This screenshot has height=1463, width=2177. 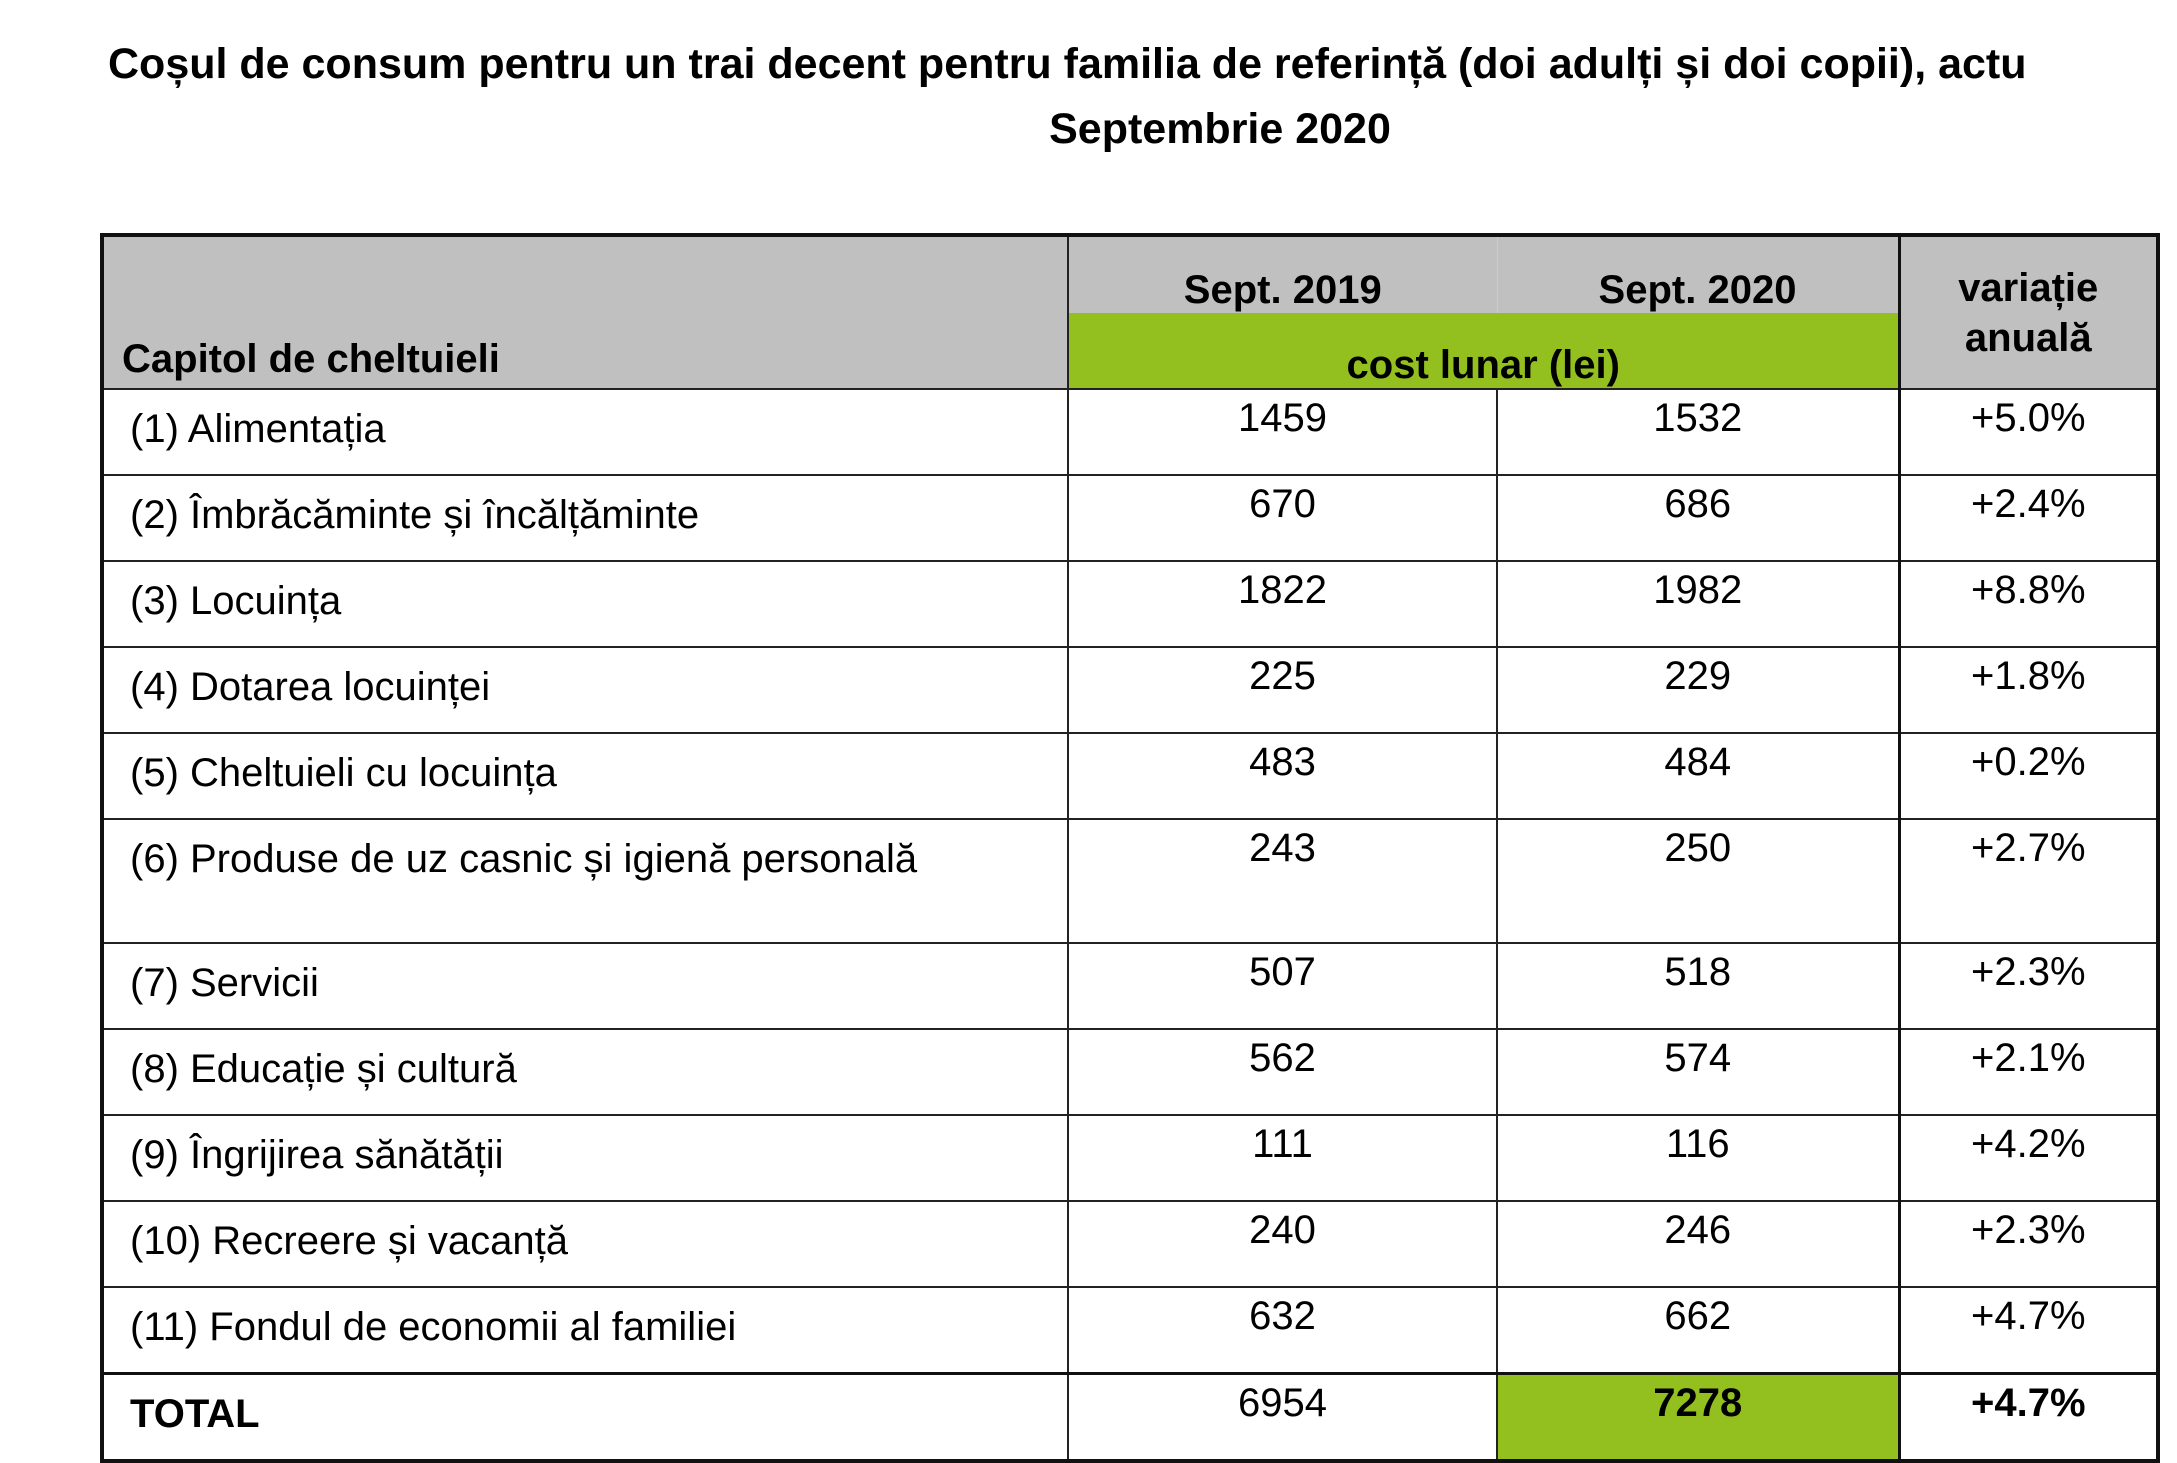 What do you see at coordinates (1282, 986) in the screenshot?
I see `value-2019: 507` at bounding box center [1282, 986].